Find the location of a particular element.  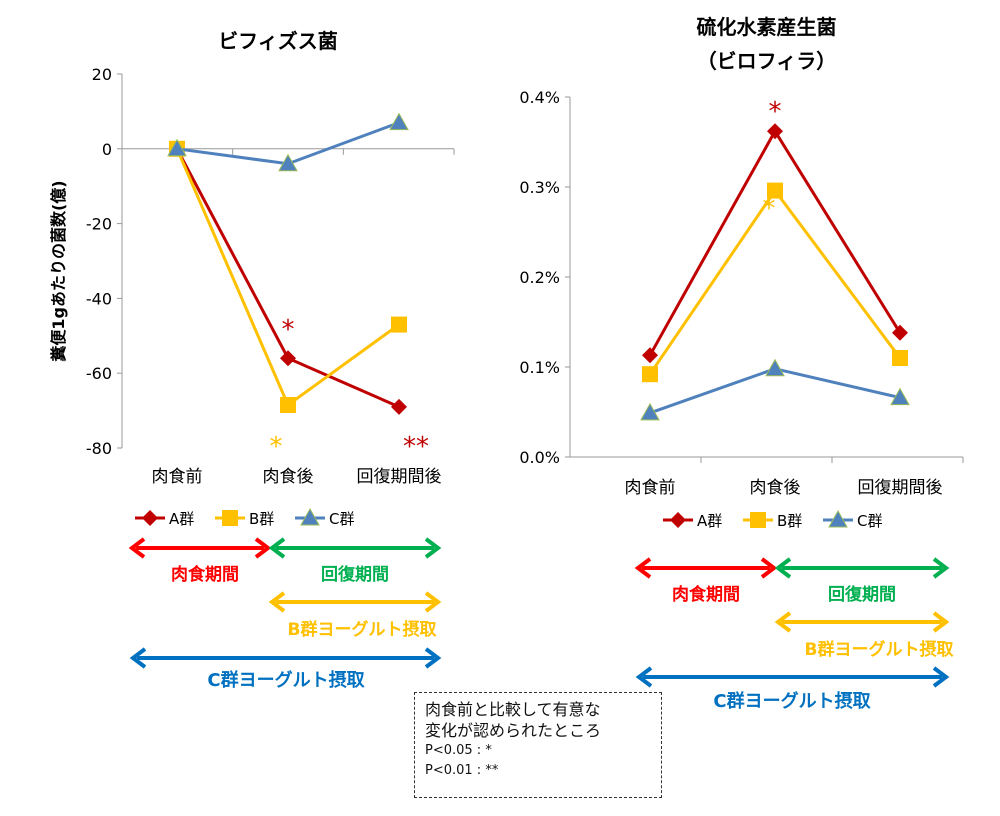

note-line2: 変化が認められたところ is located at coordinates (513, 730).